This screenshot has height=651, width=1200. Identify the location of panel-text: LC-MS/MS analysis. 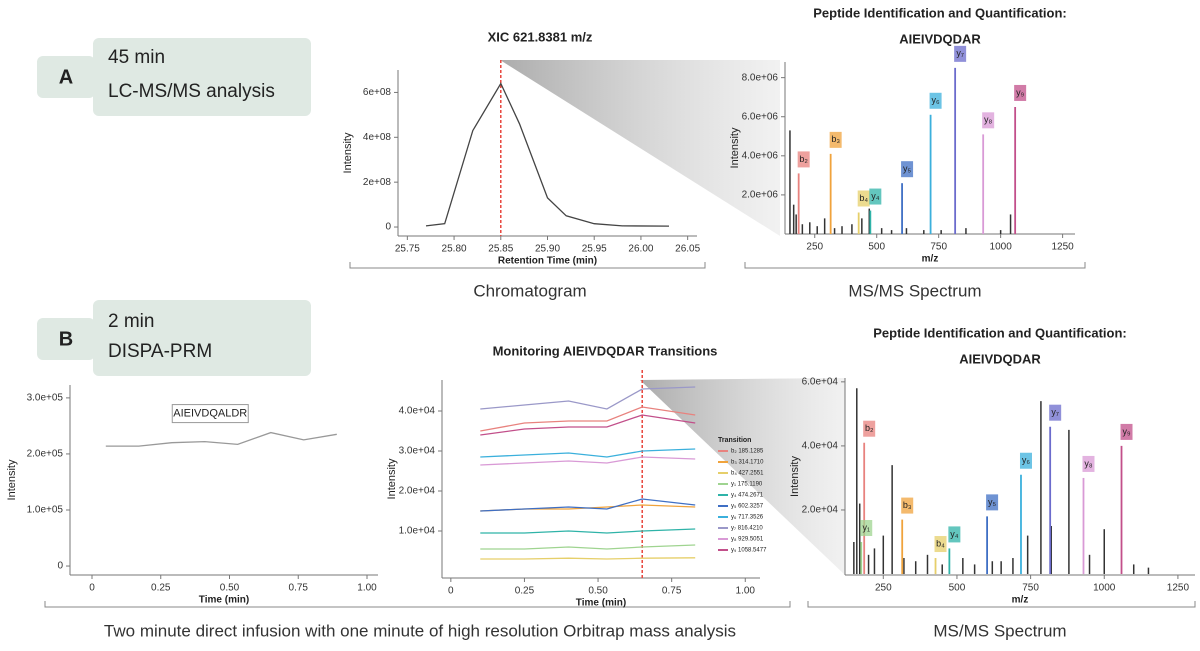
(191, 91).